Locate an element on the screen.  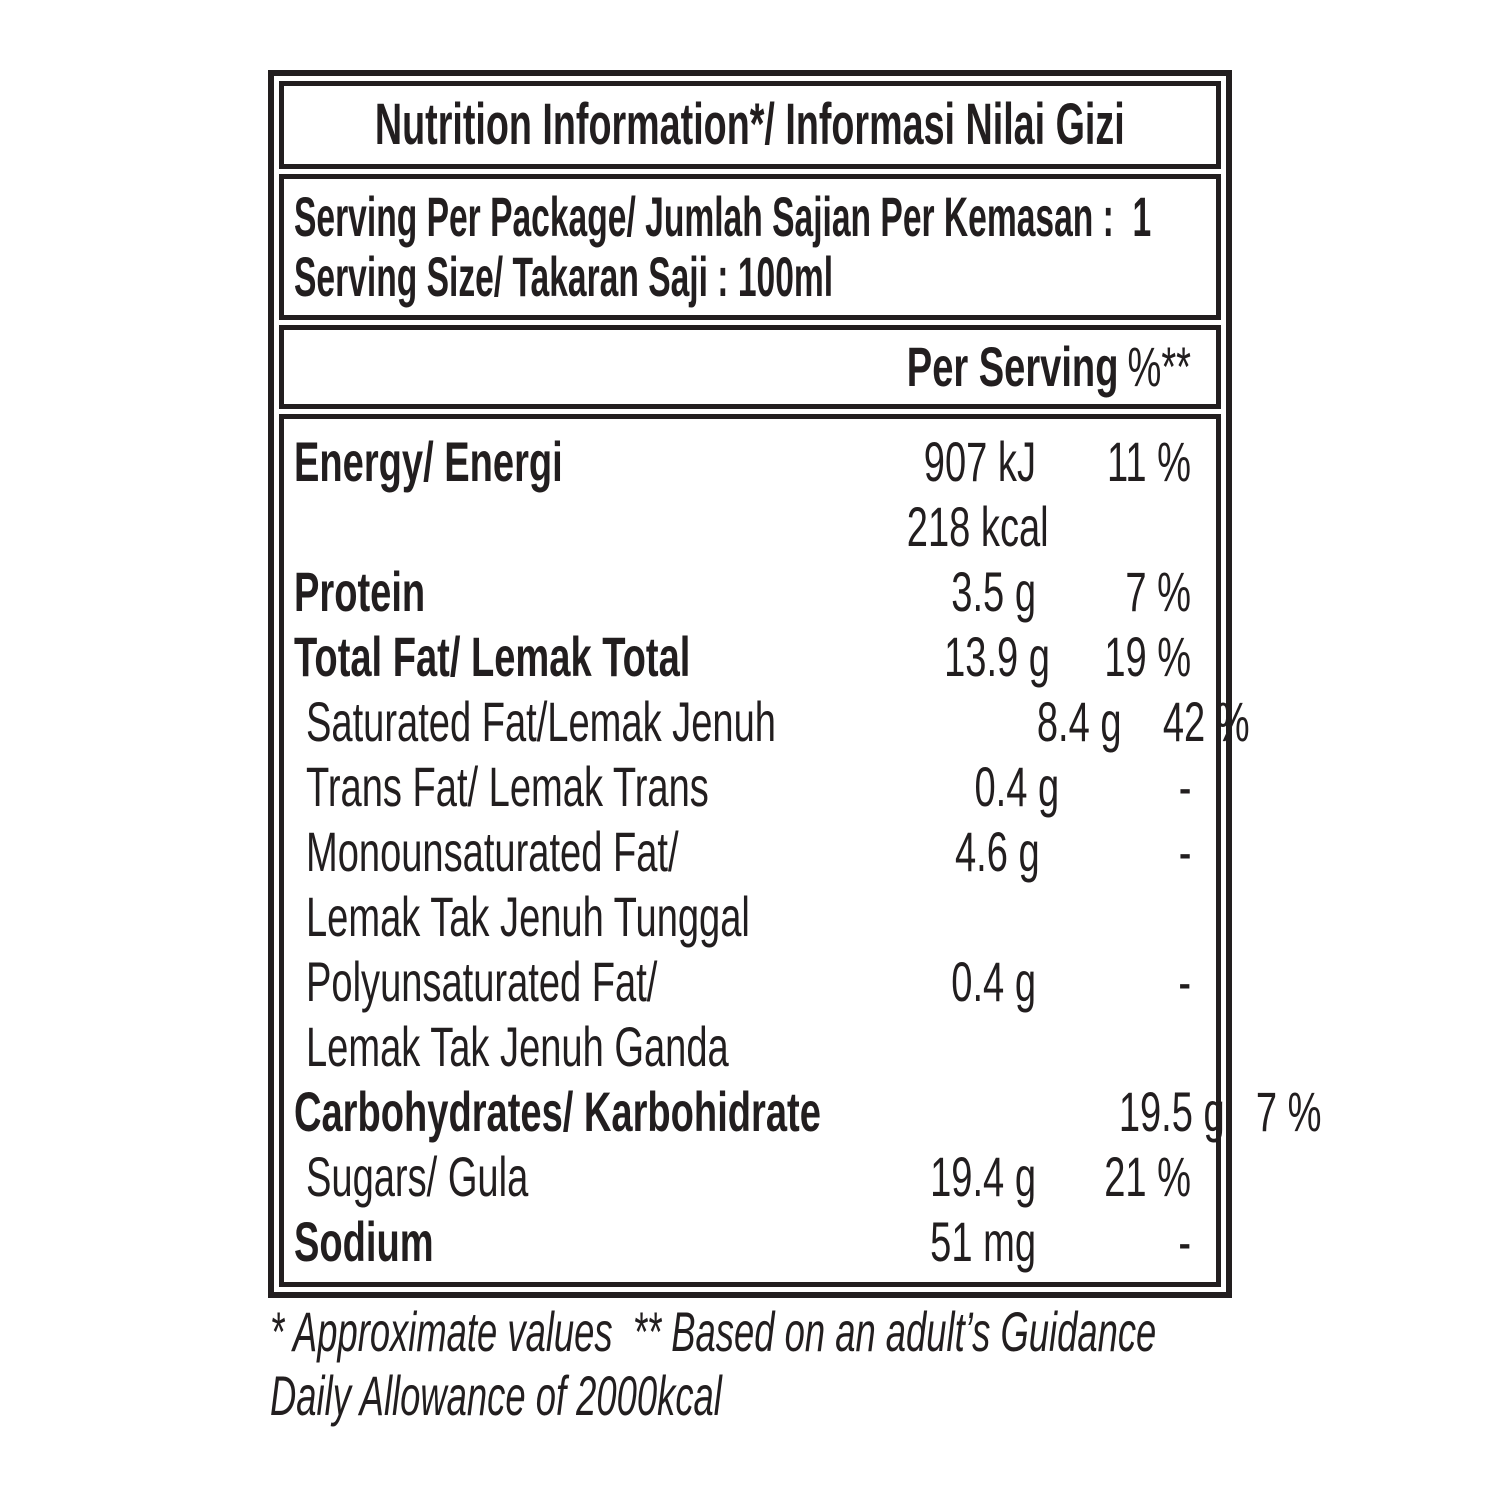
nutrient-value: 8.4 g is located at coordinates (1079, 721).